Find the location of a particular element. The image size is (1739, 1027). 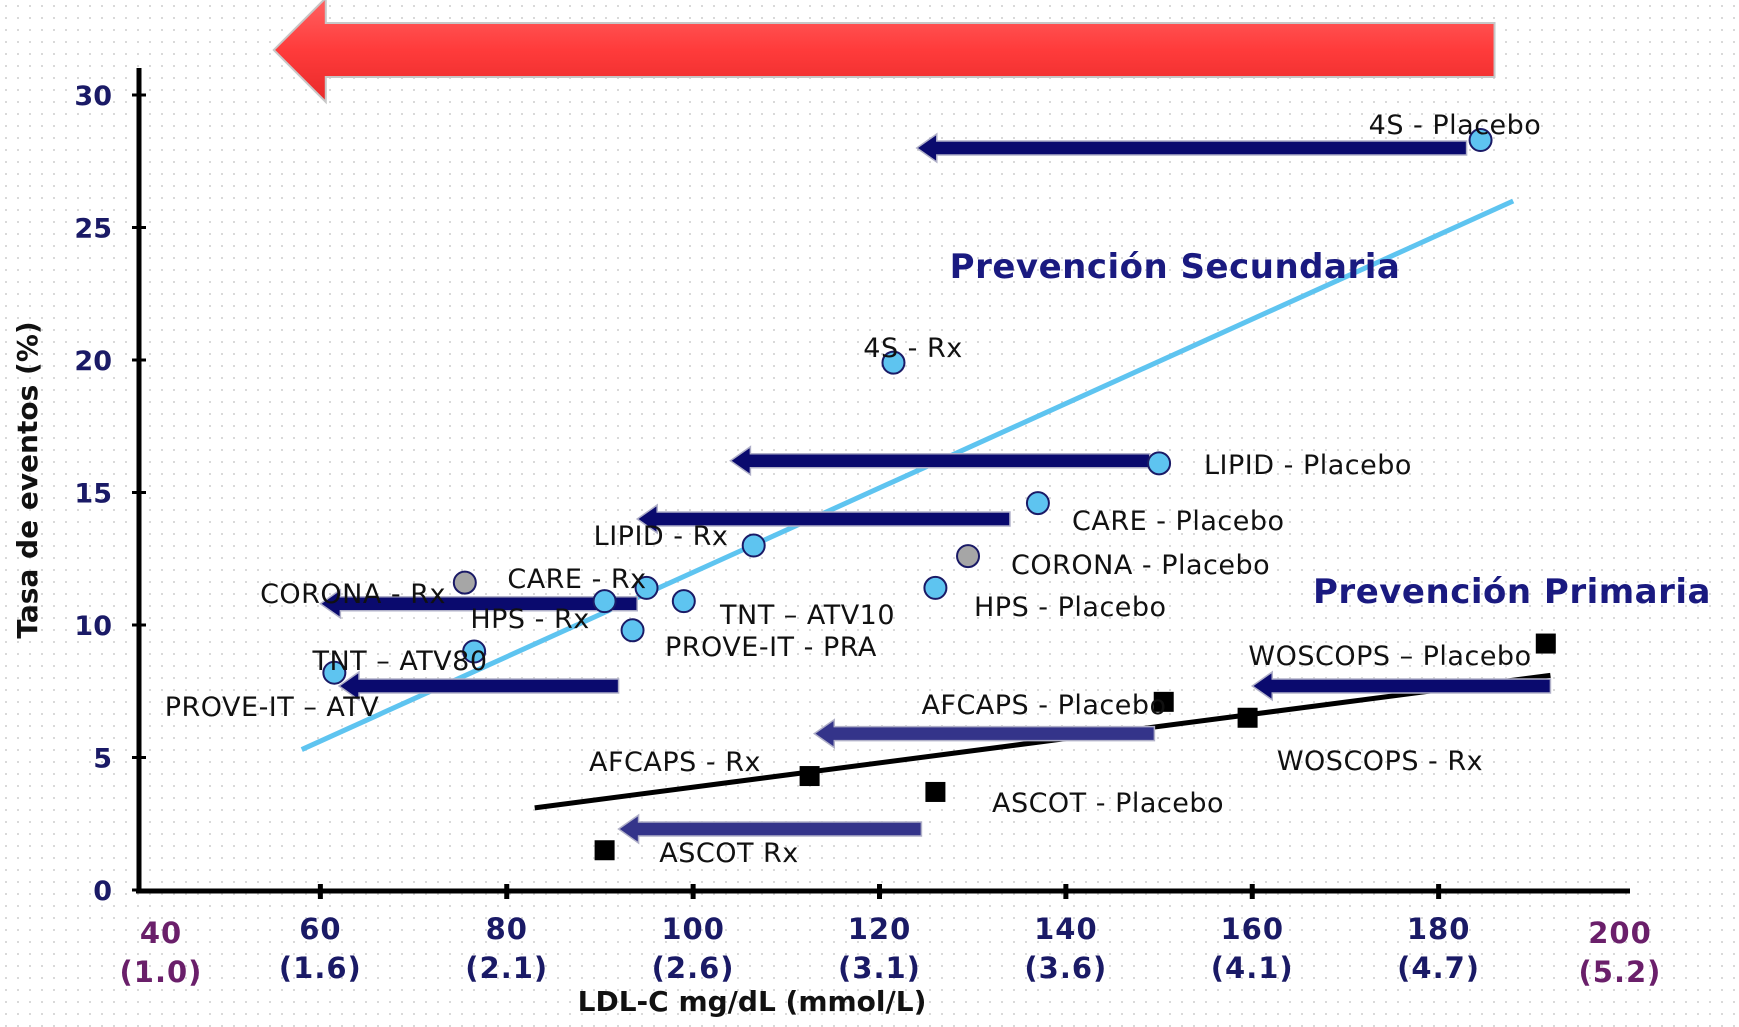

y-tick-label: 25 is located at coordinates (93, 229).